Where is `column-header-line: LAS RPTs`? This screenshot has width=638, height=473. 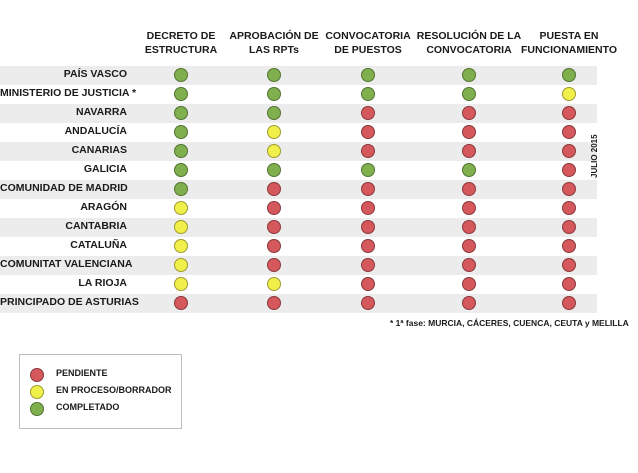 column-header-line: LAS RPTs is located at coordinates (274, 50).